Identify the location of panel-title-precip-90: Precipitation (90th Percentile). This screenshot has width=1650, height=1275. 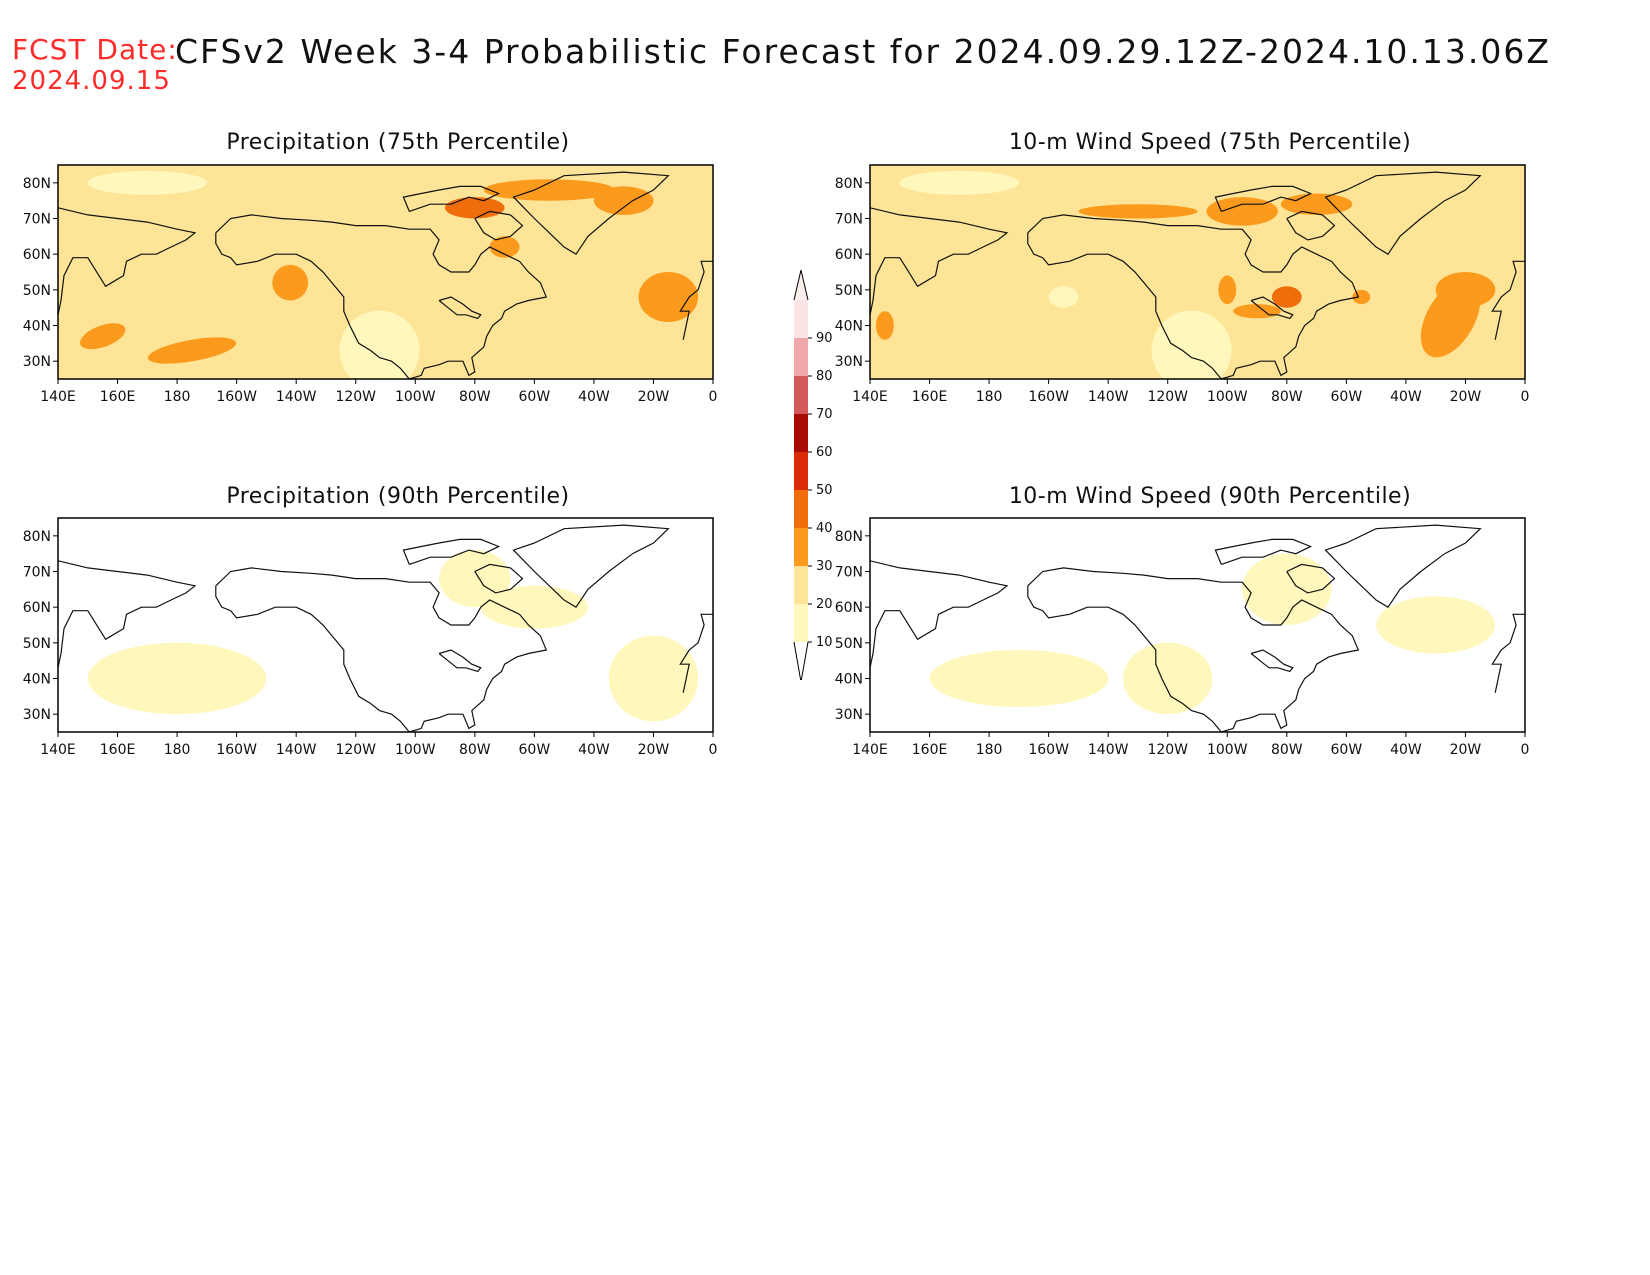
(398, 496).